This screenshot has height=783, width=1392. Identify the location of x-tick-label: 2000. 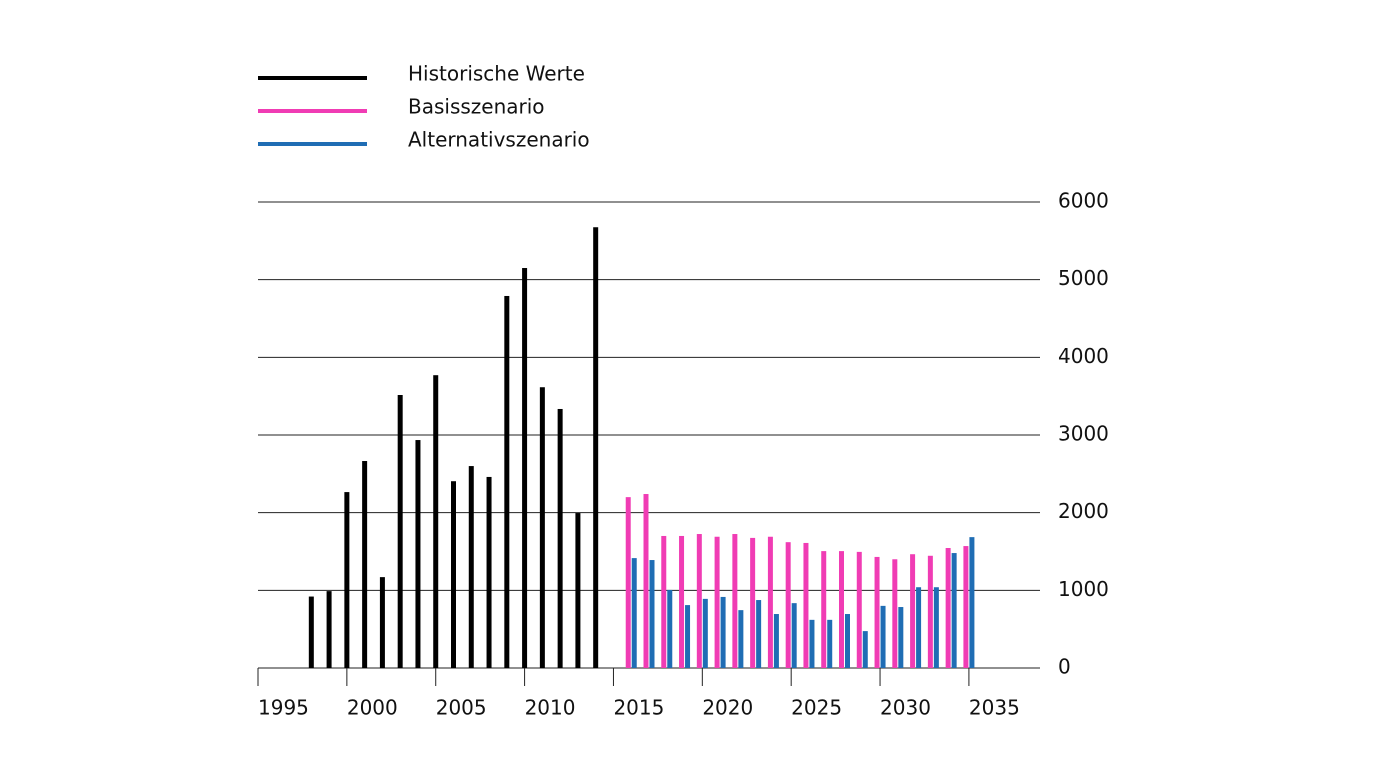
(372, 708).